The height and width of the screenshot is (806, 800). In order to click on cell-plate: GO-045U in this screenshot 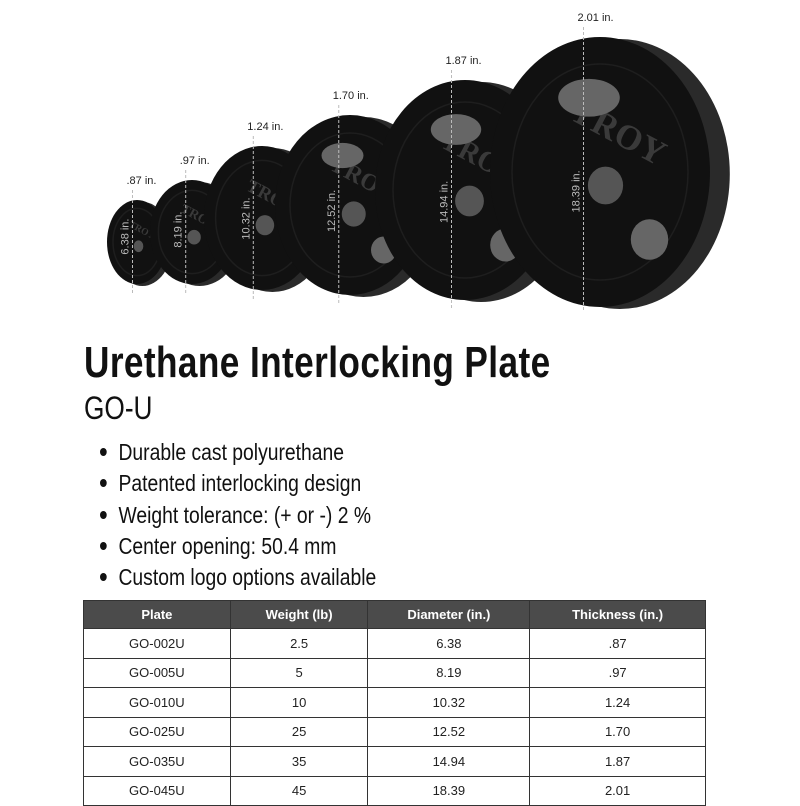, I will do `click(157, 790)`.